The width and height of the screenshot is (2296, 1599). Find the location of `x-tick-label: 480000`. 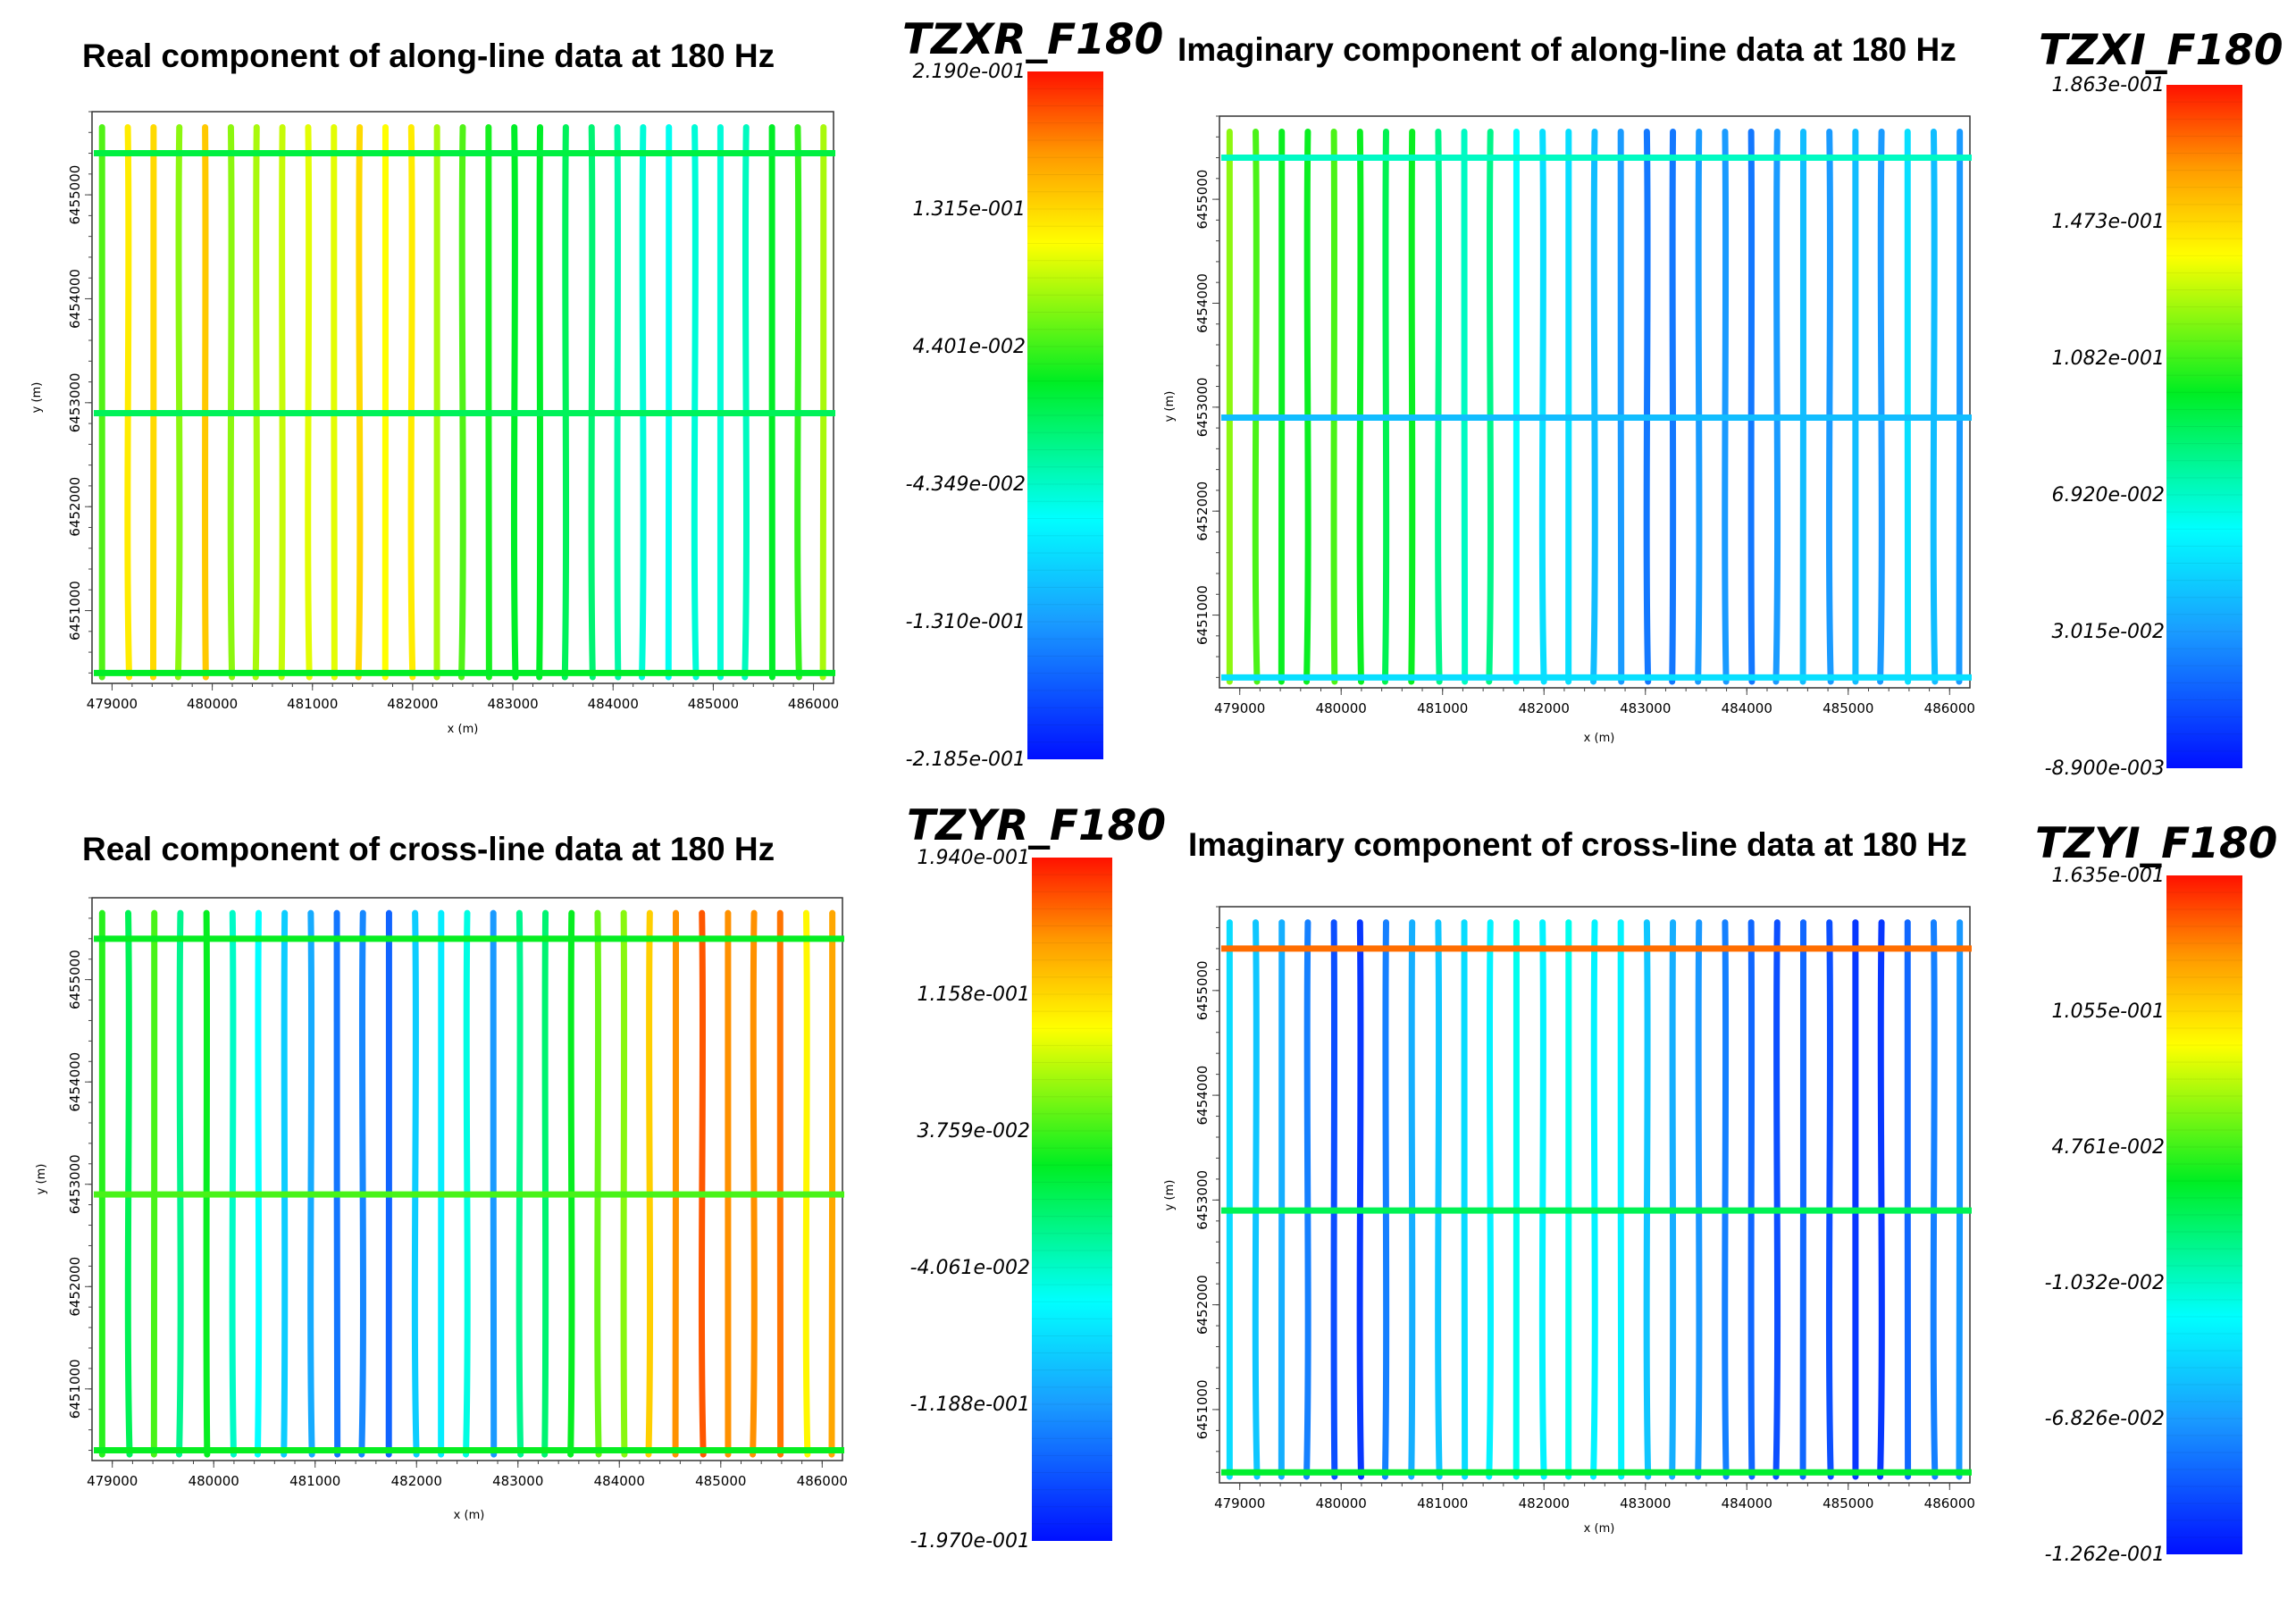

x-tick-label: 480000 is located at coordinates (214, 1481).